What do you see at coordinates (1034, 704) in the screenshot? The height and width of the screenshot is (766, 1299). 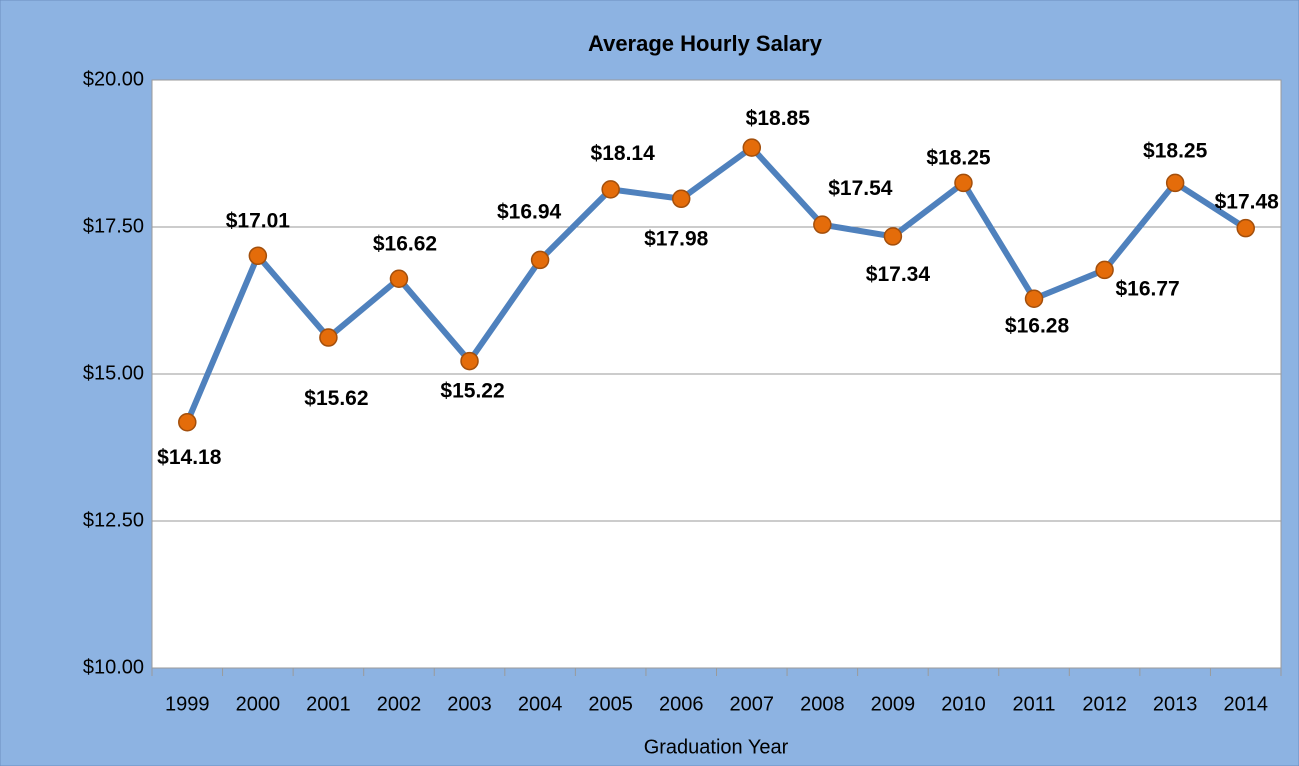 I see `x-tick-label: 2011` at bounding box center [1034, 704].